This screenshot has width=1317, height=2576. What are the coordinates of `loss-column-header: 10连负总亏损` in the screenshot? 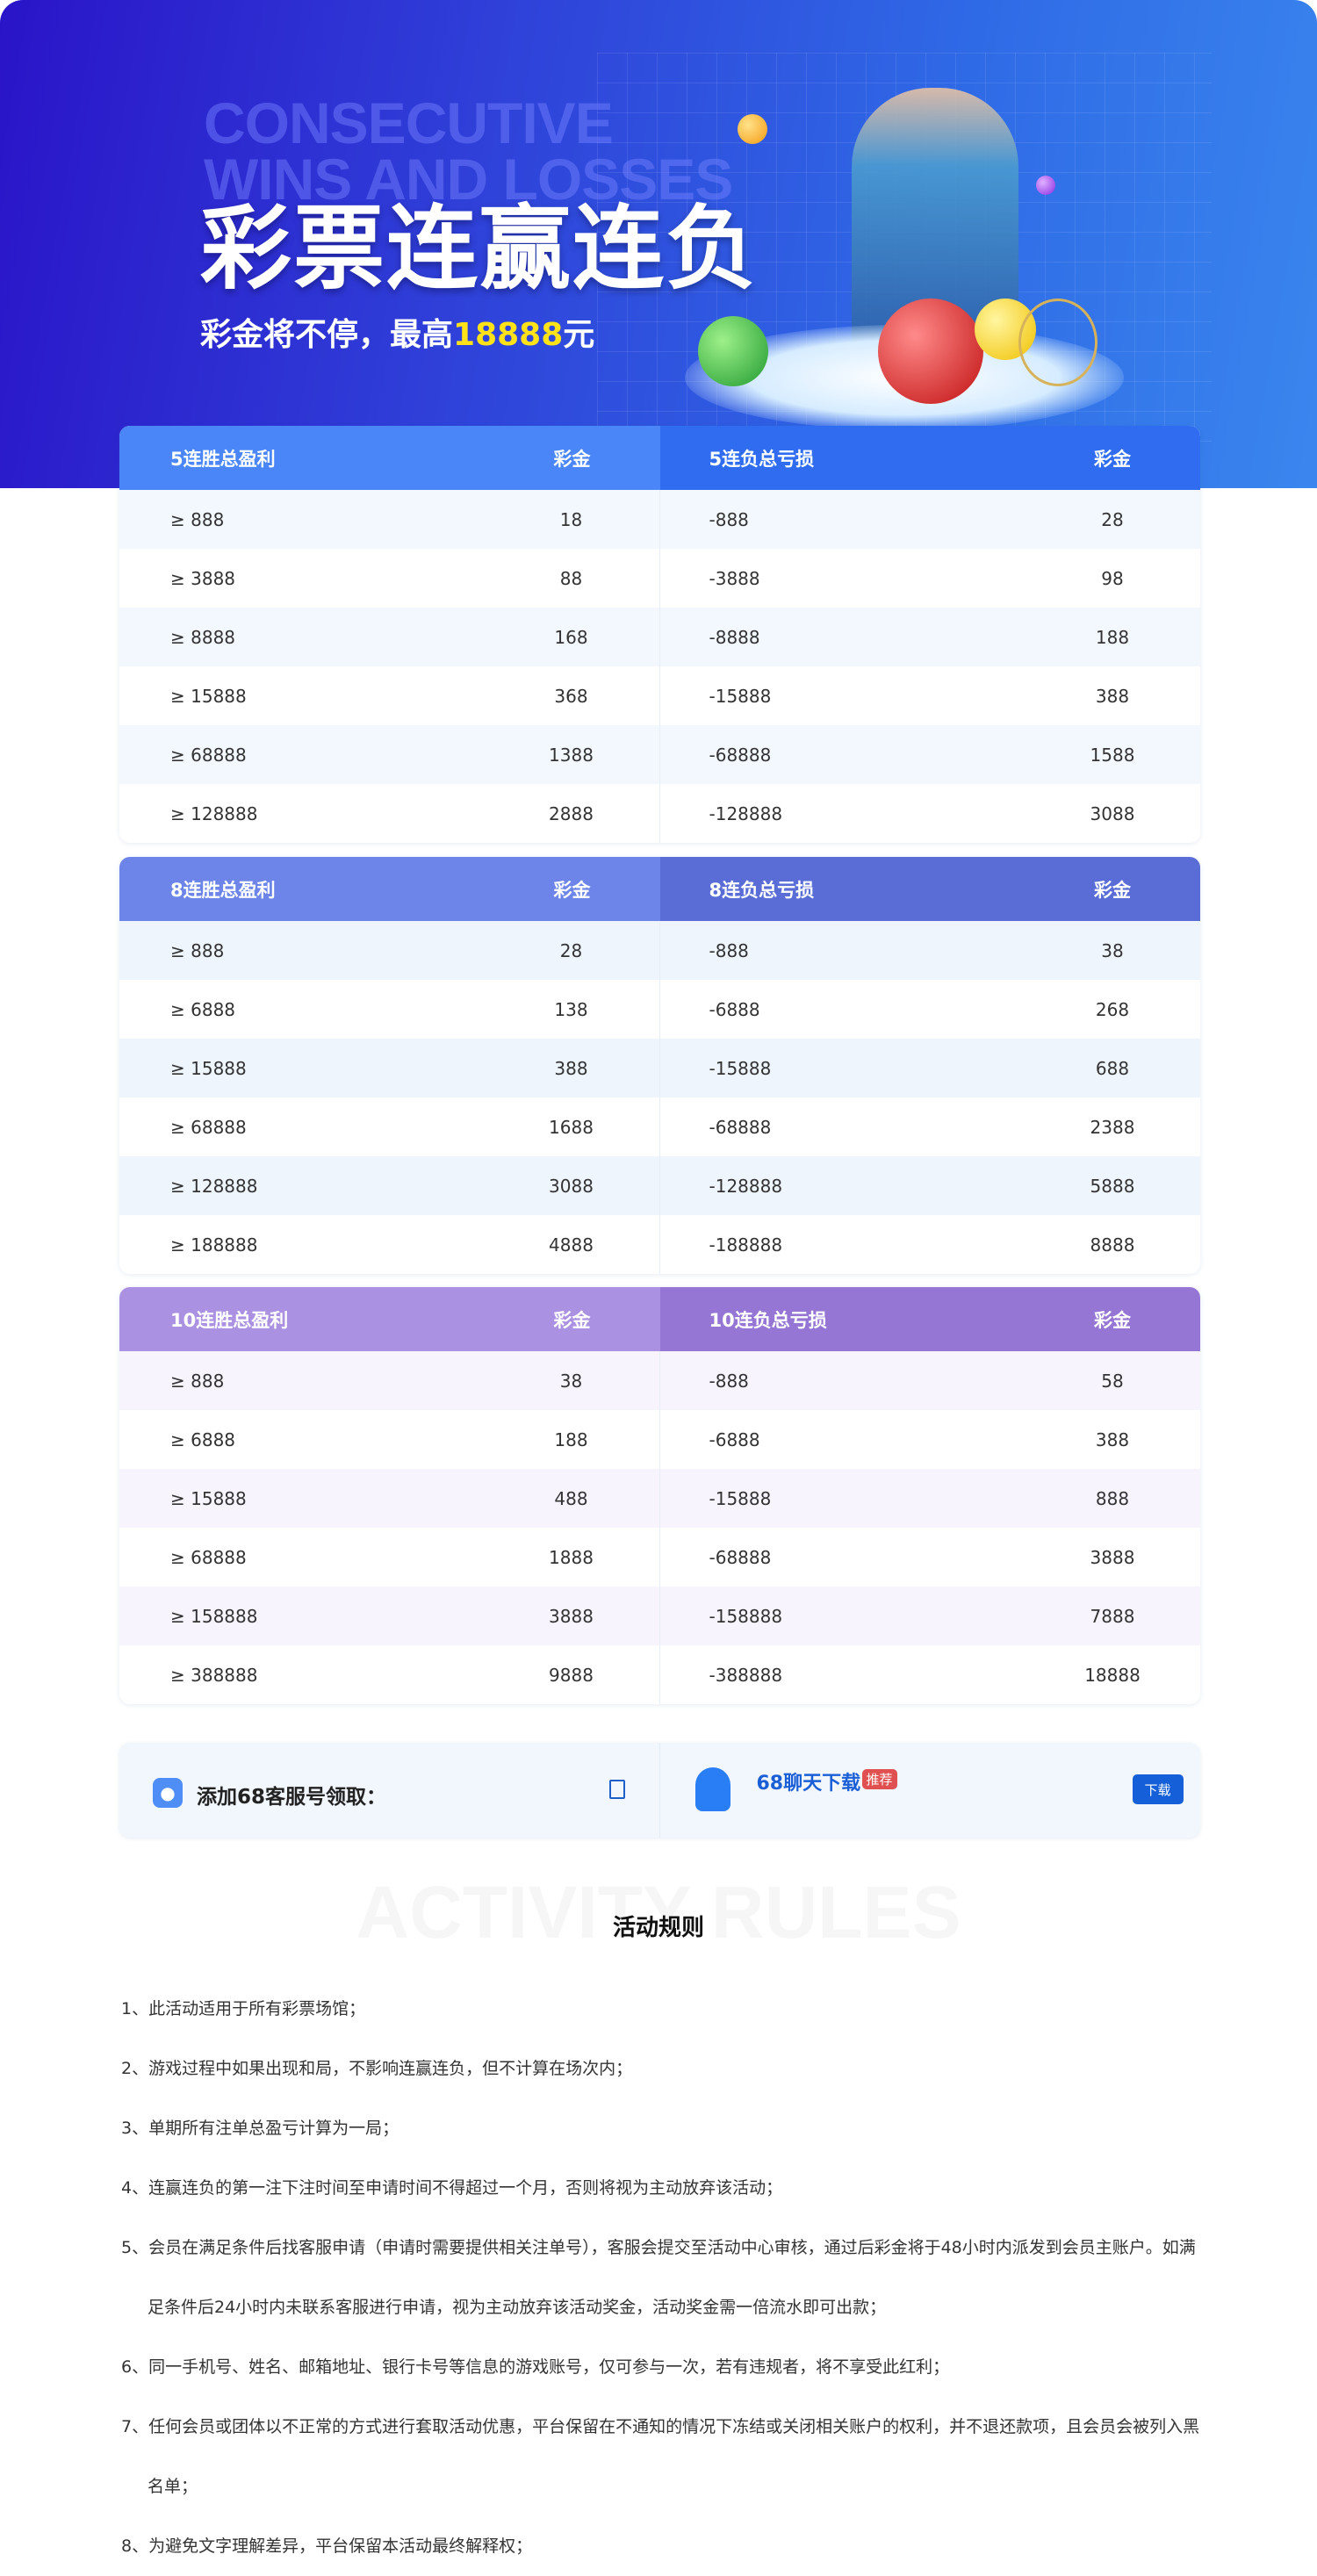 It's located at (768, 1320).